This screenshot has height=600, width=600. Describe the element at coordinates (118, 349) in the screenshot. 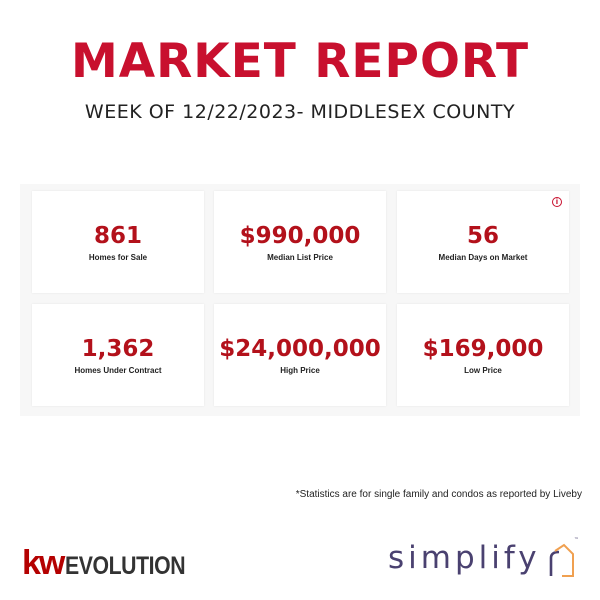

I see `stat-value: 1,362` at that location.